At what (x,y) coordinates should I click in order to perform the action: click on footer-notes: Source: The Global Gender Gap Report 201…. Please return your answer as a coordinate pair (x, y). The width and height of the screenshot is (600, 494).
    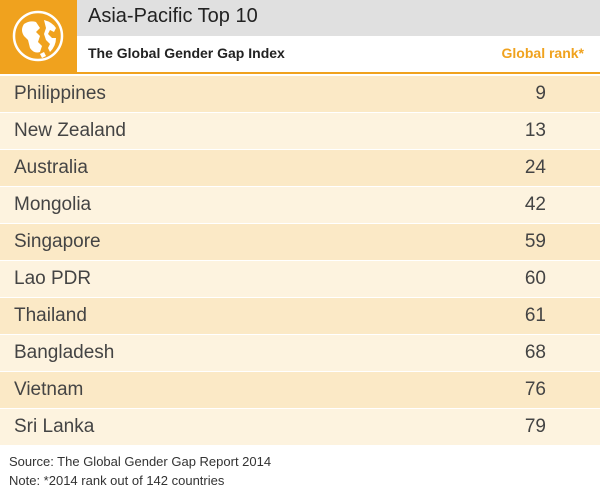
    Looking at the image, I should click on (140, 471).